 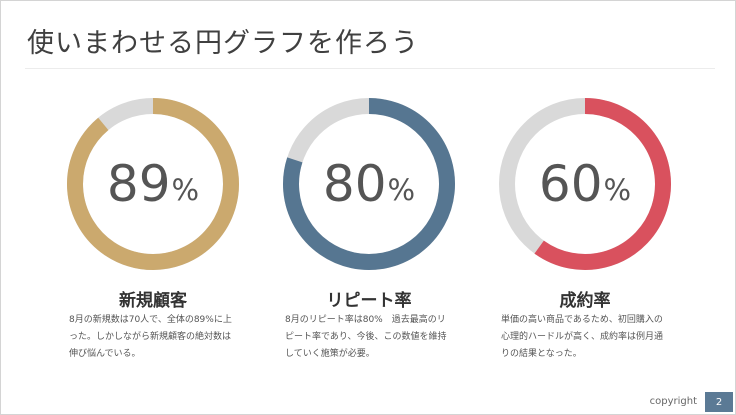 What do you see at coordinates (138, 184) in the screenshot?
I see `percent-value: 89` at bounding box center [138, 184].